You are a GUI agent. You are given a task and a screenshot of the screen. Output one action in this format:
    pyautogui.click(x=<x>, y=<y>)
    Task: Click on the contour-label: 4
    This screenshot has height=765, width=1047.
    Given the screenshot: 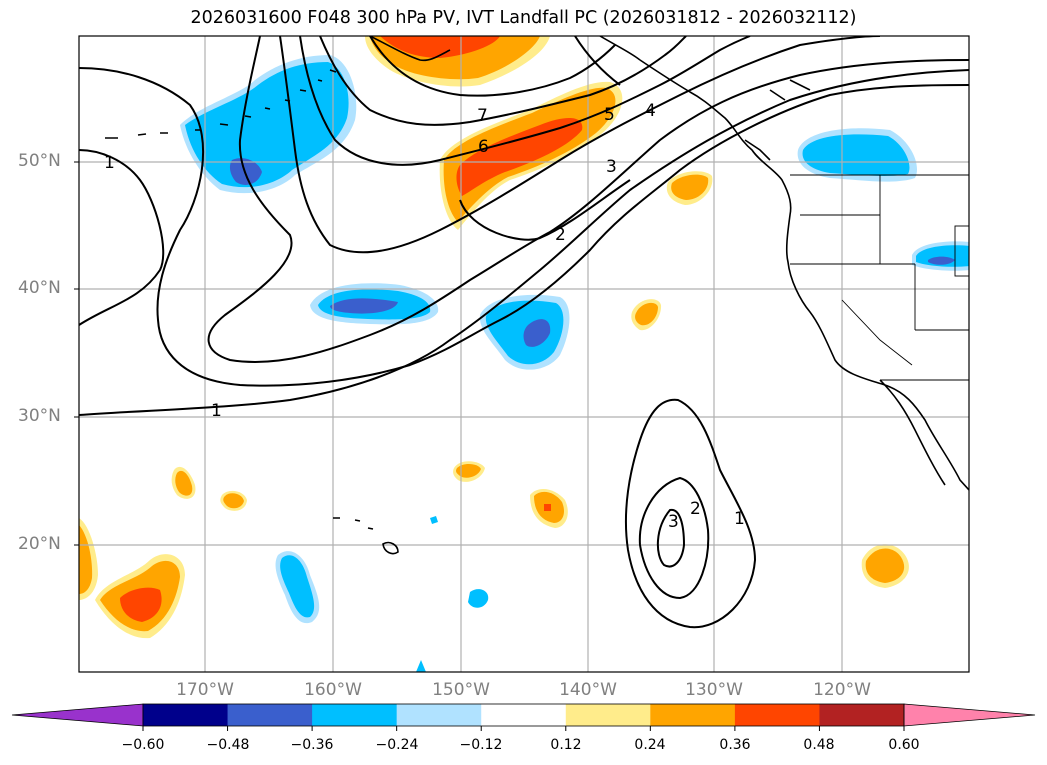 What is the action you would take?
    pyautogui.click(x=650, y=111)
    